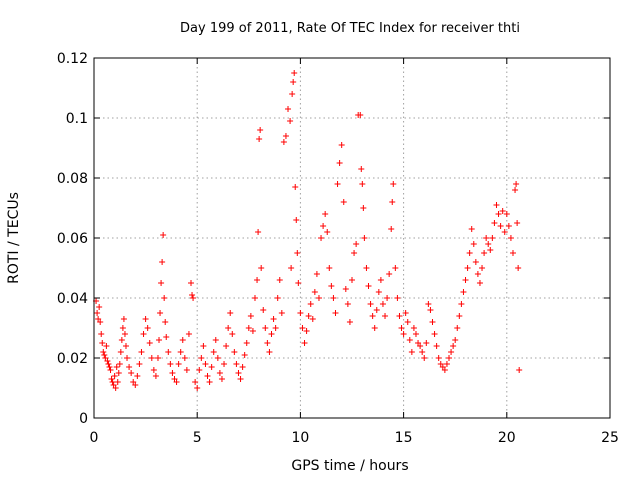 Image resolution: width=640 pixels, height=480 pixels. What do you see at coordinates (14, 238) in the screenshot?
I see `y-axis-label: ROTI / TECUs` at bounding box center [14, 238].